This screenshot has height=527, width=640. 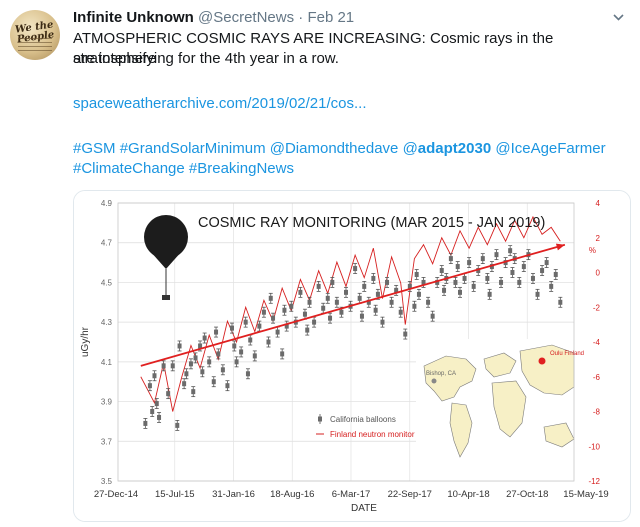 I want to click on author-handle: @SecretNews, so click(x=246, y=17).